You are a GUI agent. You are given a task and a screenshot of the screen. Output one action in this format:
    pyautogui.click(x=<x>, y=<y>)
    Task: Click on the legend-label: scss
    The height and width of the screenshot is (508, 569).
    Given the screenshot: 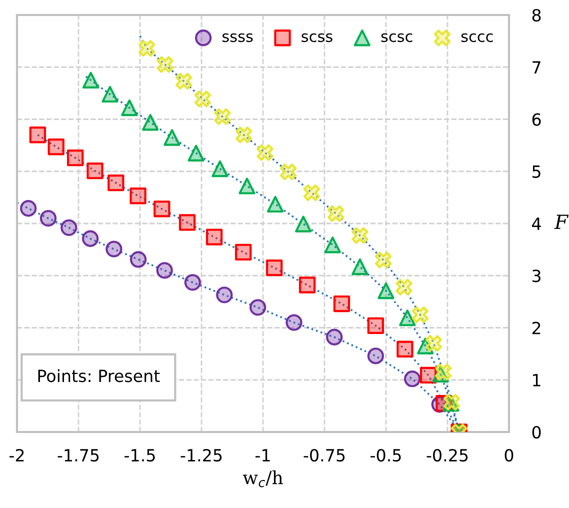 What is the action you would take?
    pyautogui.click(x=317, y=37)
    